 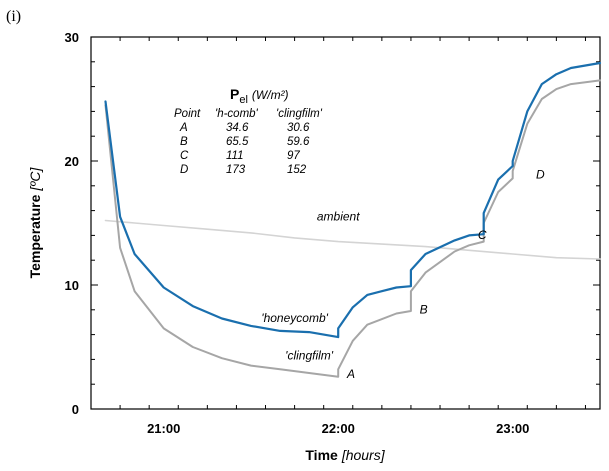 I want to click on table-rows: A 34.6 30.6 B 65.5 59.6 C 111 97 D 173 152, so click(x=244, y=149).